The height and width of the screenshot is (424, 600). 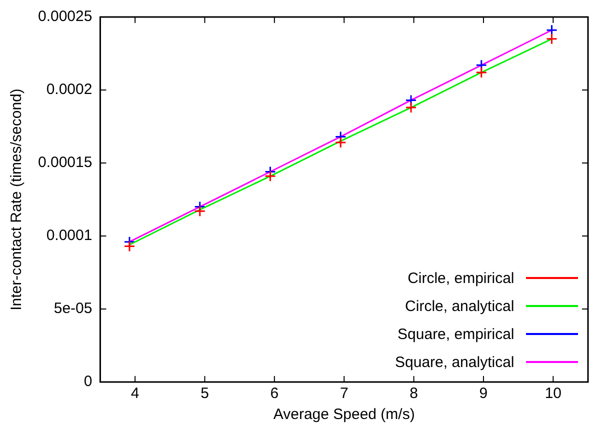 What do you see at coordinates (274, 393) in the screenshot?
I see `x-tick-label: 6` at bounding box center [274, 393].